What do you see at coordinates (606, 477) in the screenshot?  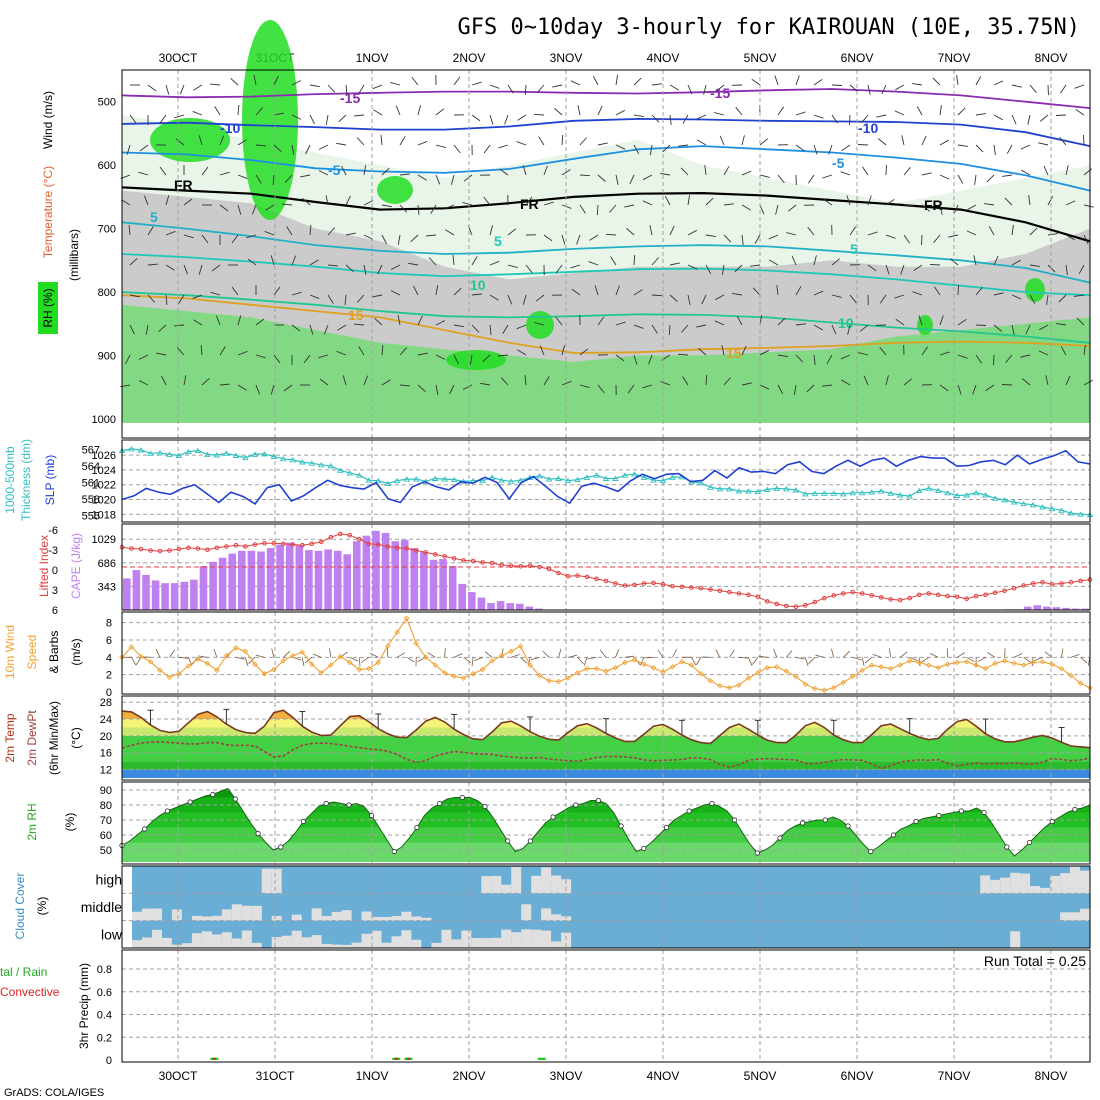 I see `slp-line` at bounding box center [606, 477].